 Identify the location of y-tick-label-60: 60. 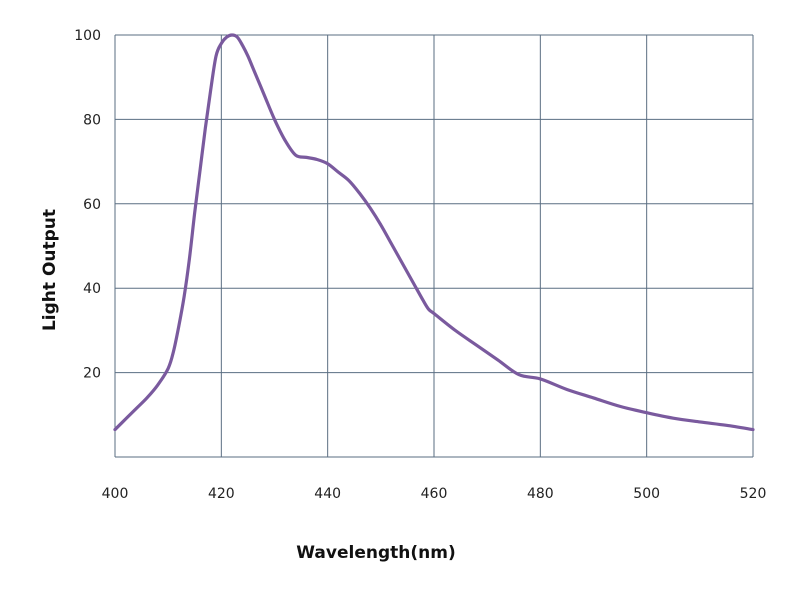
(92, 205).